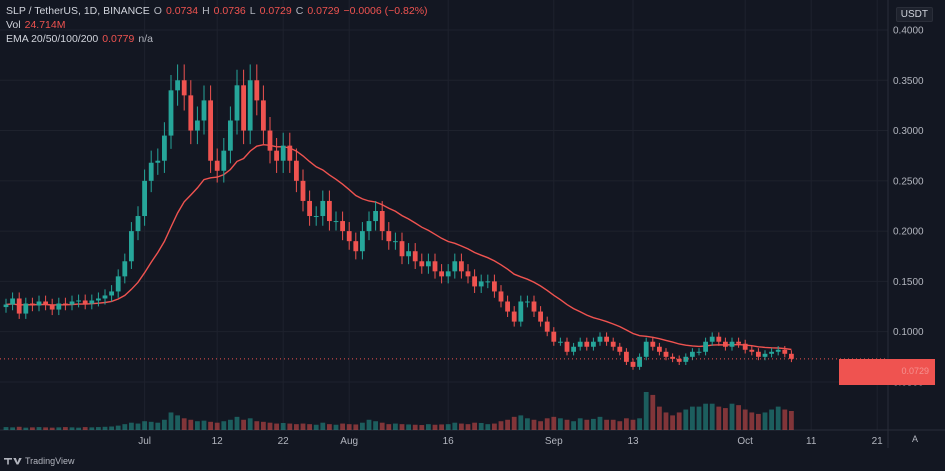  I want to click on symbol-title: SLP / TetherUS, 1D, BINANCE, so click(78, 11).